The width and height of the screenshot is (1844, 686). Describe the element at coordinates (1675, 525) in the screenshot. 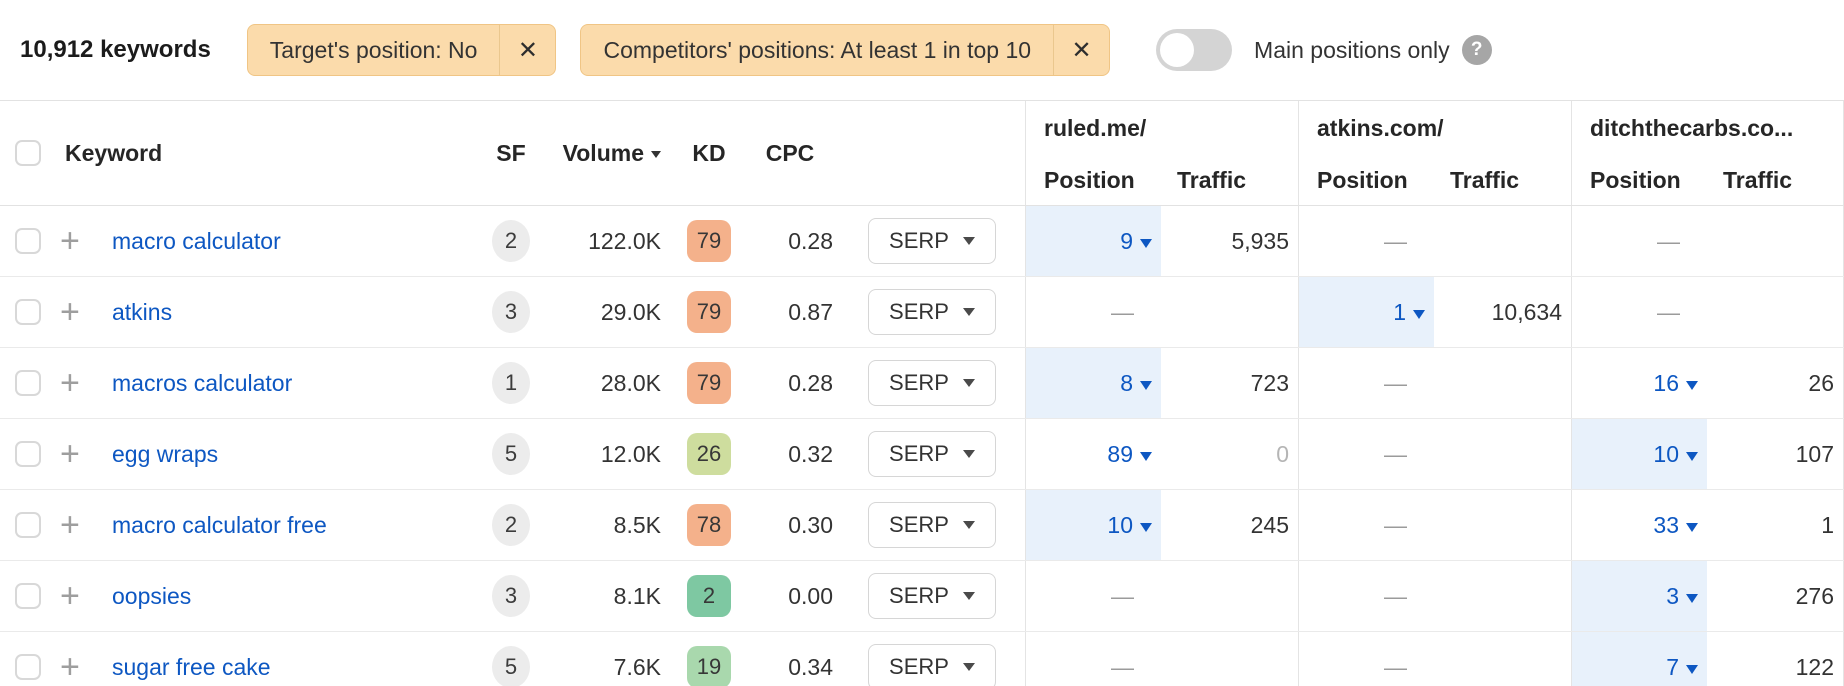

I see `position-link: 33` at that location.